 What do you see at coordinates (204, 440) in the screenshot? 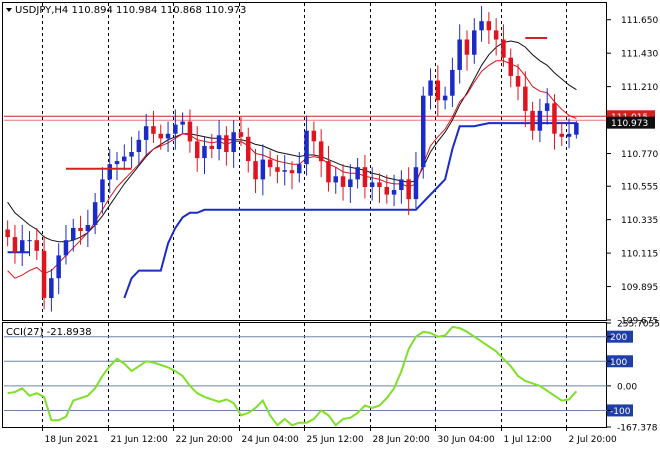
I see `time-tick-label: 22 Jun 20:00` at bounding box center [204, 440].